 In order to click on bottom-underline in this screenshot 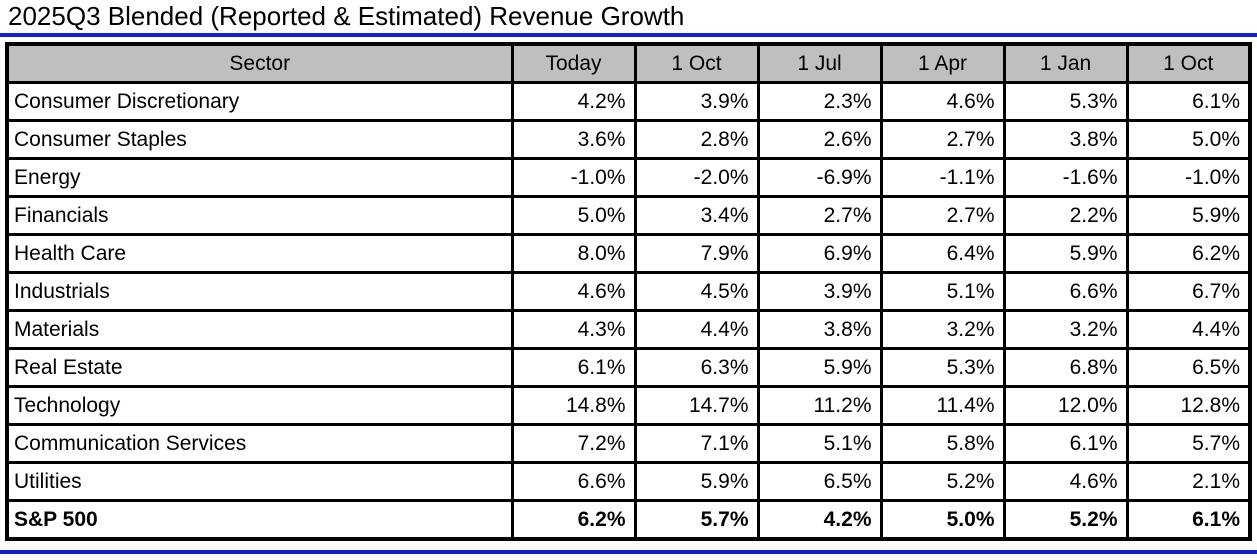, I will do `click(628, 552)`.